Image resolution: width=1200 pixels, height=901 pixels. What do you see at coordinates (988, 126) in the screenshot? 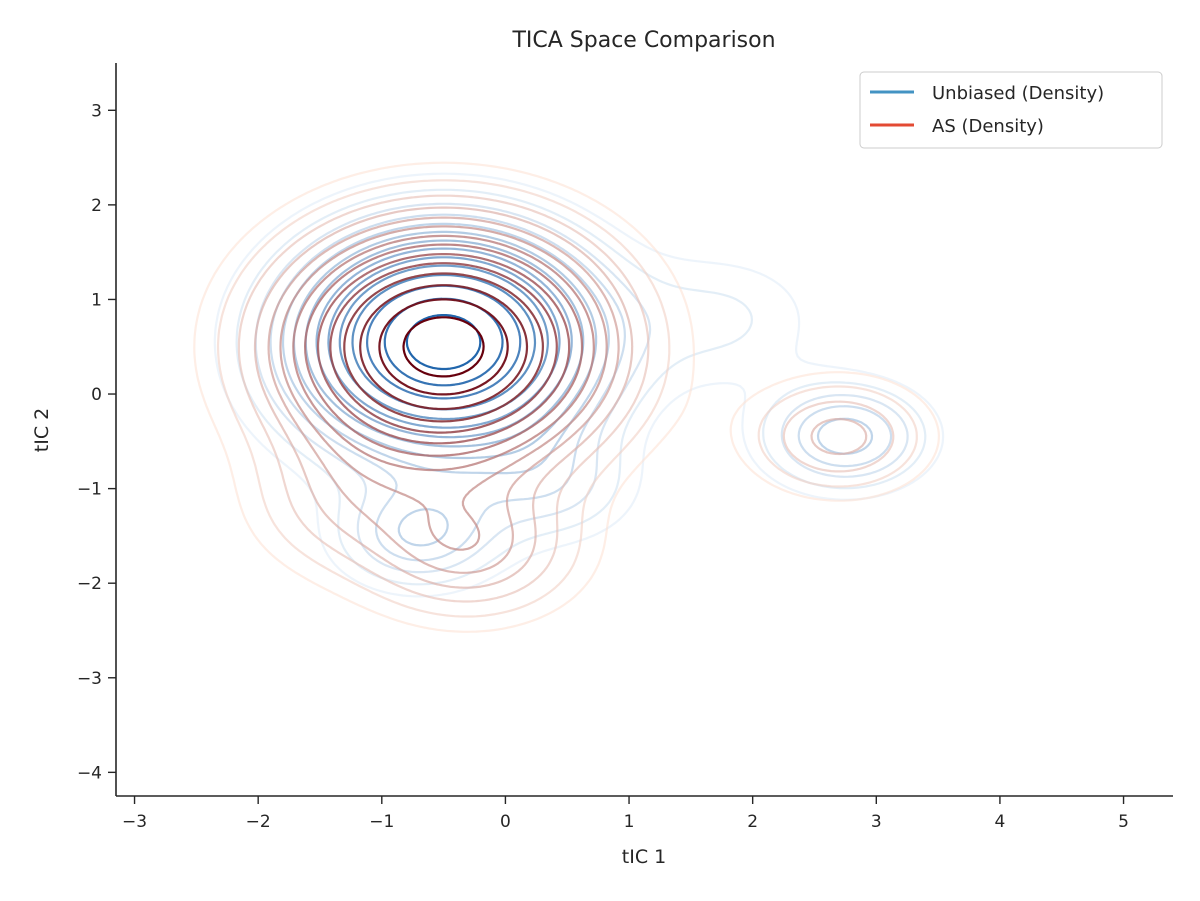
I see `legend-label-as: AS (Density)` at bounding box center [988, 126].